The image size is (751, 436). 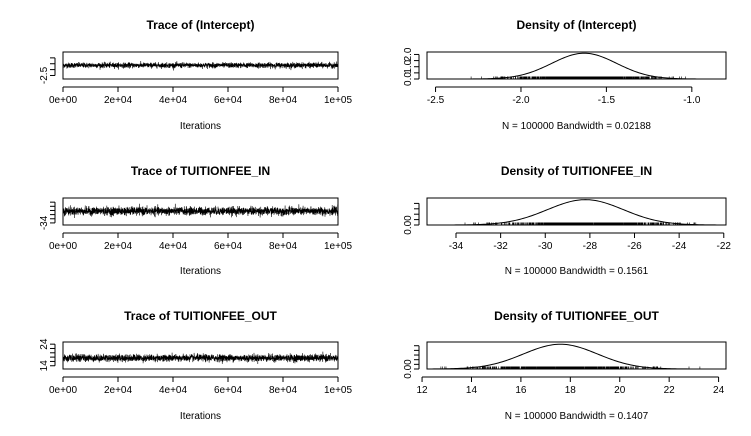 What do you see at coordinates (500, 246) in the screenshot?
I see `x-tick-label: -32` at bounding box center [500, 246].